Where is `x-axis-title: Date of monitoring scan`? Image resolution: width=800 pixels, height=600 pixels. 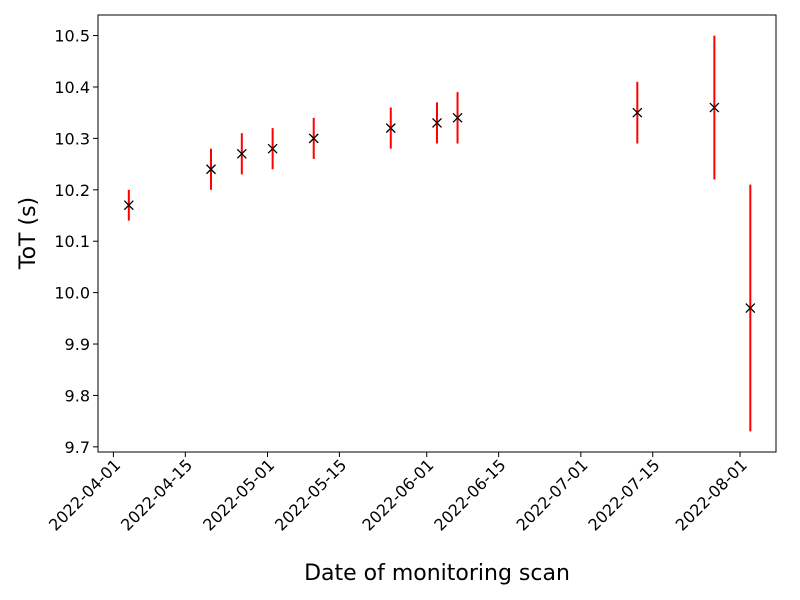
x-axis-title: Date of monitoring scan is located at coordinates (437, 573).